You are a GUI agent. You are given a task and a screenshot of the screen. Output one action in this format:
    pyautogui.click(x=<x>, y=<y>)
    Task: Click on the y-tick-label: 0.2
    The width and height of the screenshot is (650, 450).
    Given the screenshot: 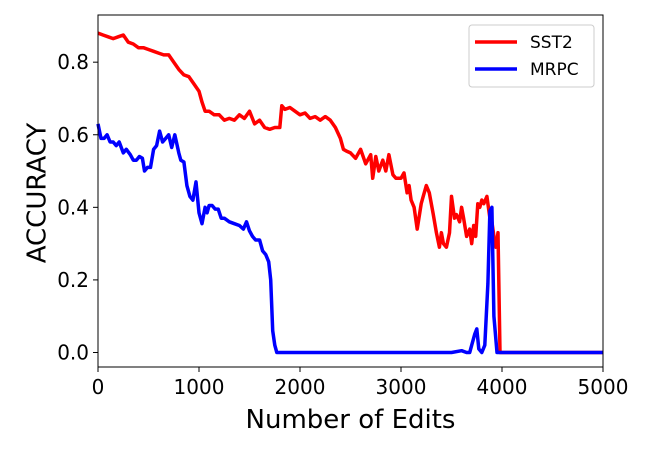 What is the action you would take?
    pyautogui.click(x=73, y=280)
    